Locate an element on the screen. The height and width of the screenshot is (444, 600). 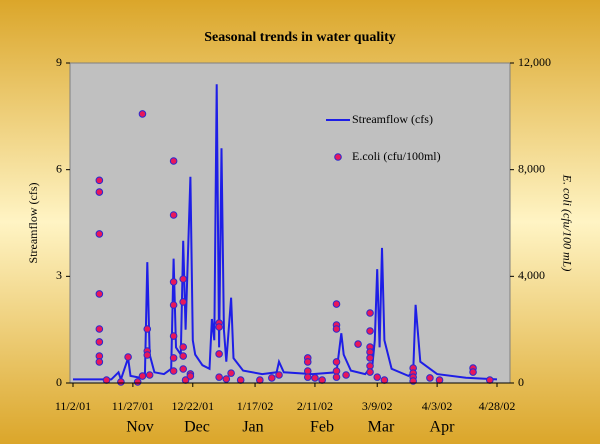
legend-label: E.coli (cfu/100ml) is located at coordinates (396, 156).